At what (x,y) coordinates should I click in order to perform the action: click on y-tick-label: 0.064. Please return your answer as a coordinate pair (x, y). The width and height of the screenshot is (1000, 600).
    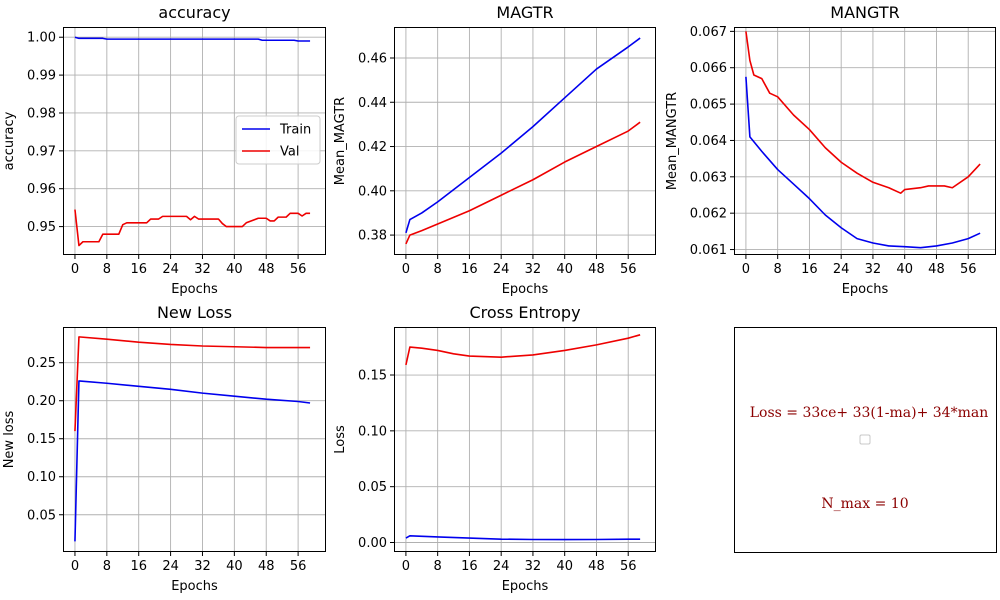
    Looking at the image, I should click on (708, 141).